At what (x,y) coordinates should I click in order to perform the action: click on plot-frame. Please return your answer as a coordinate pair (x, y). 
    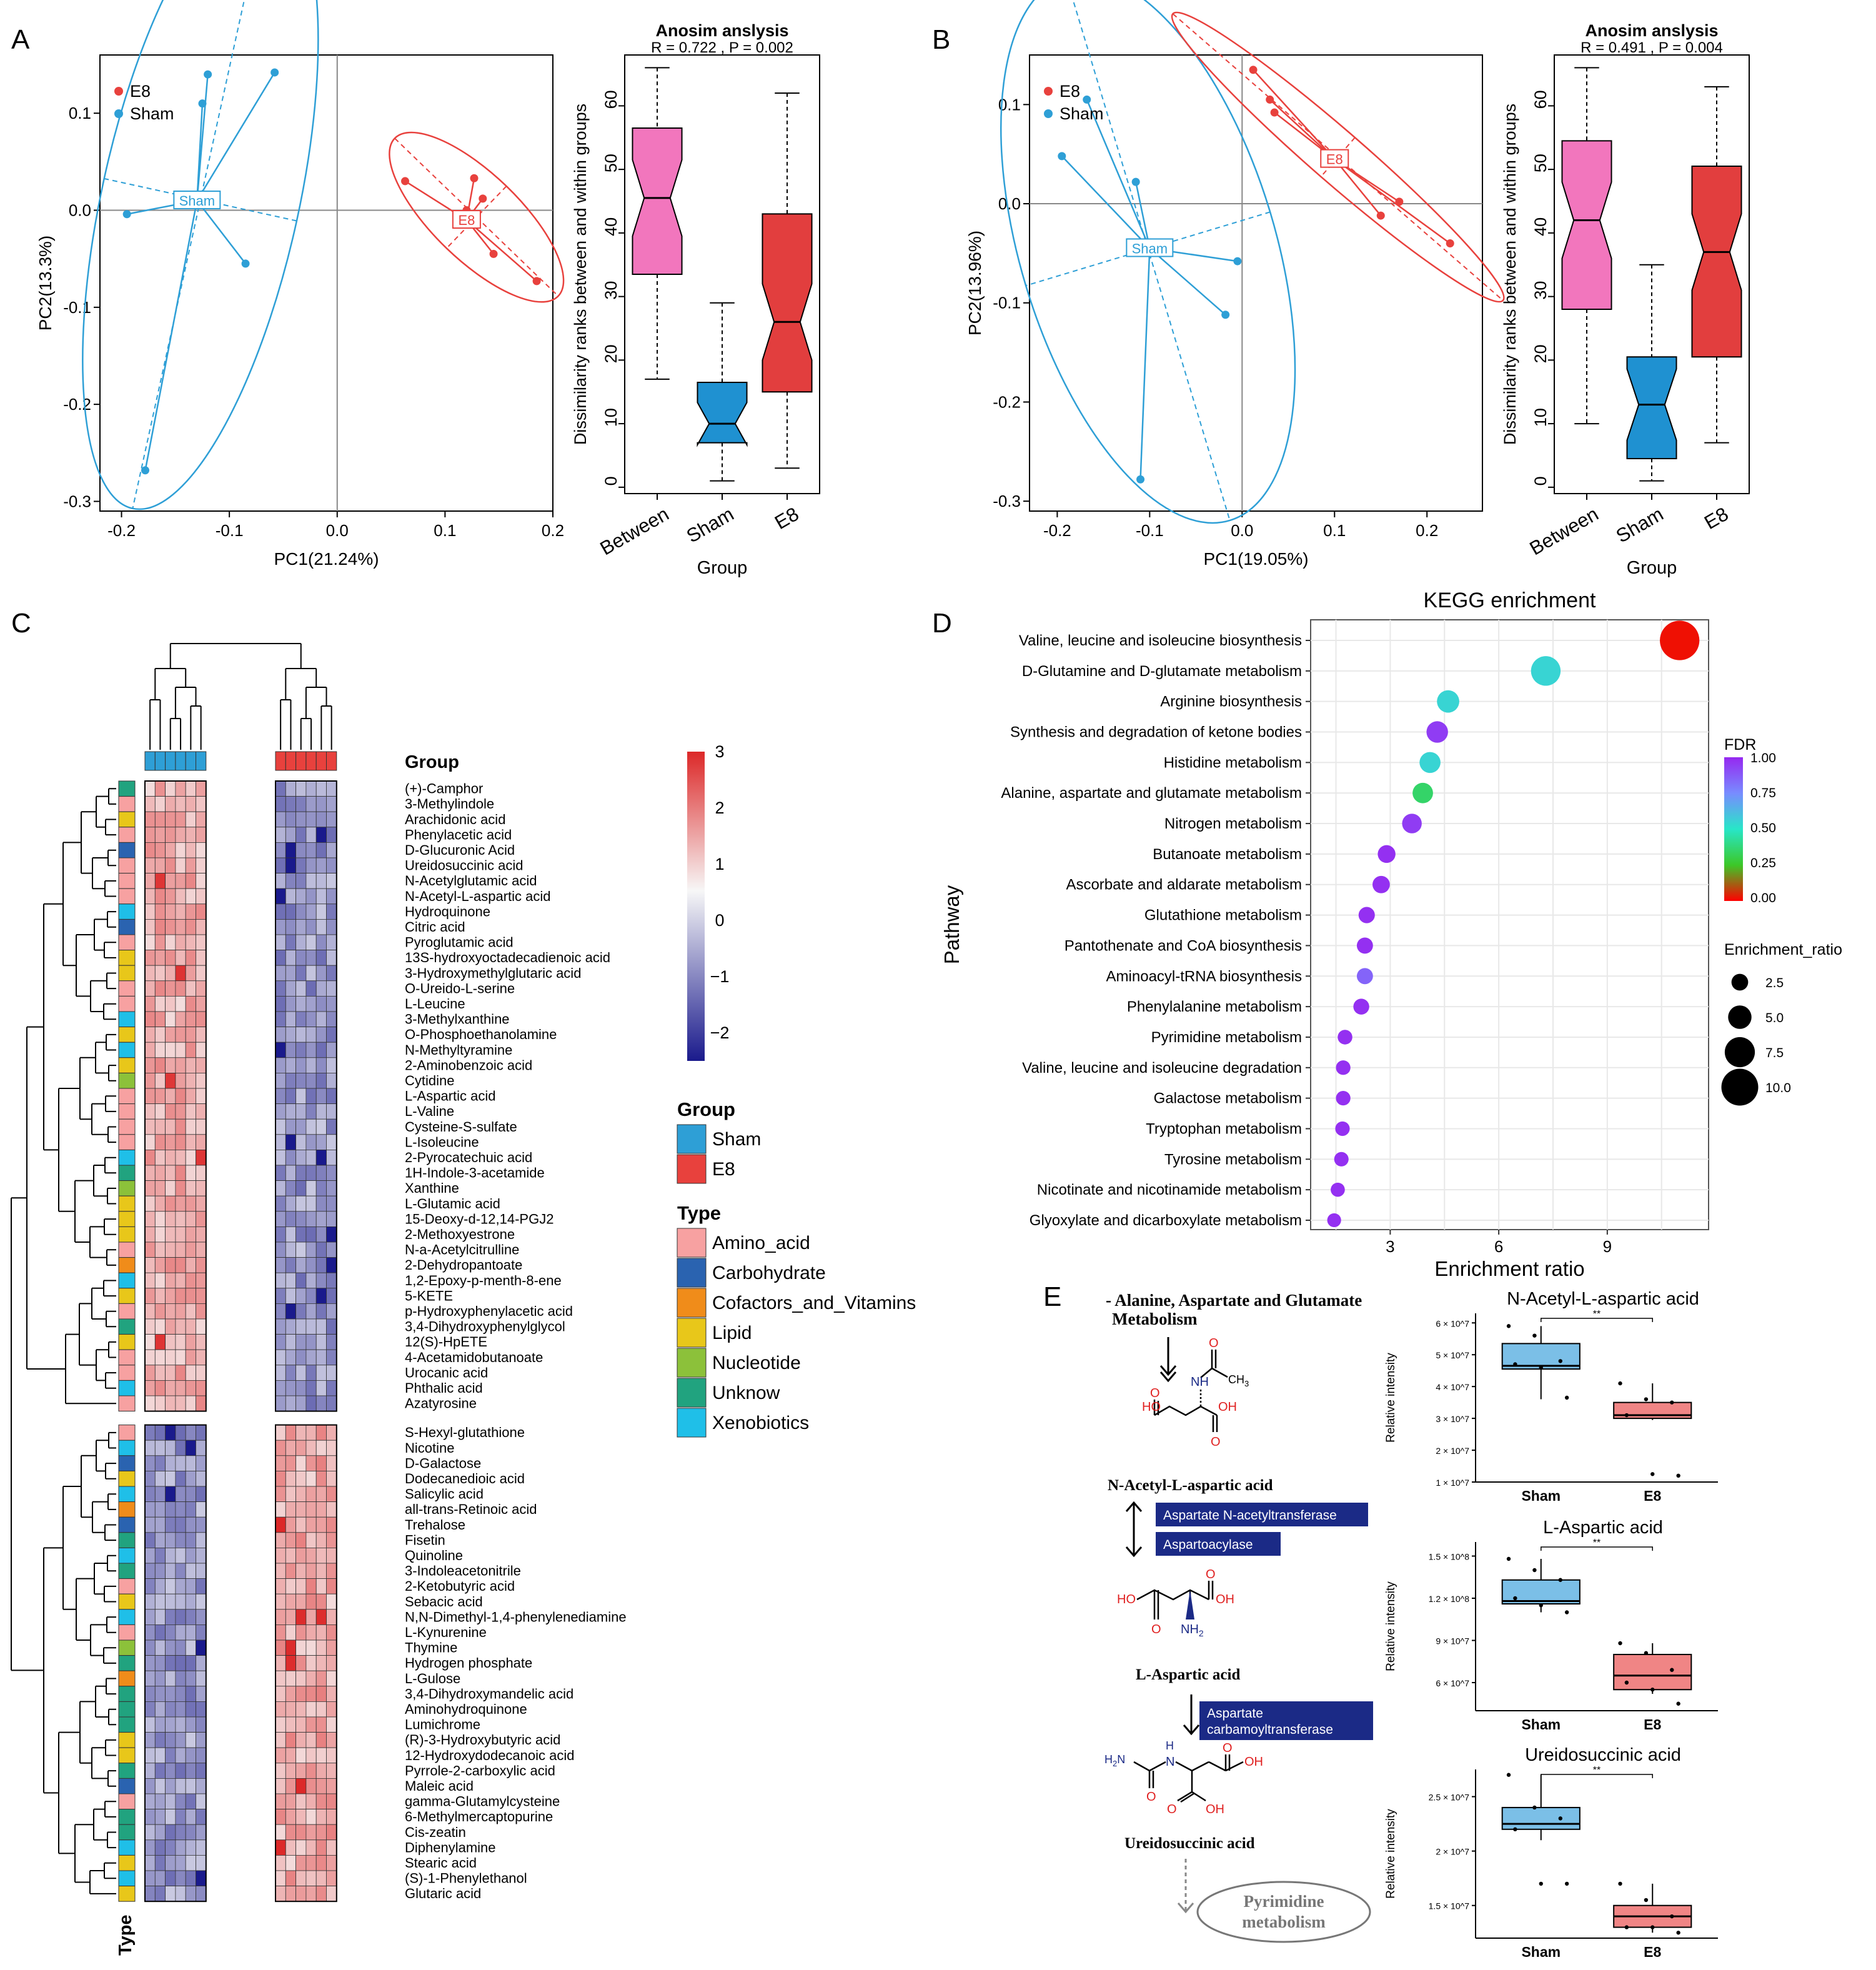
    Looking at the image, I should click on (326, 283).